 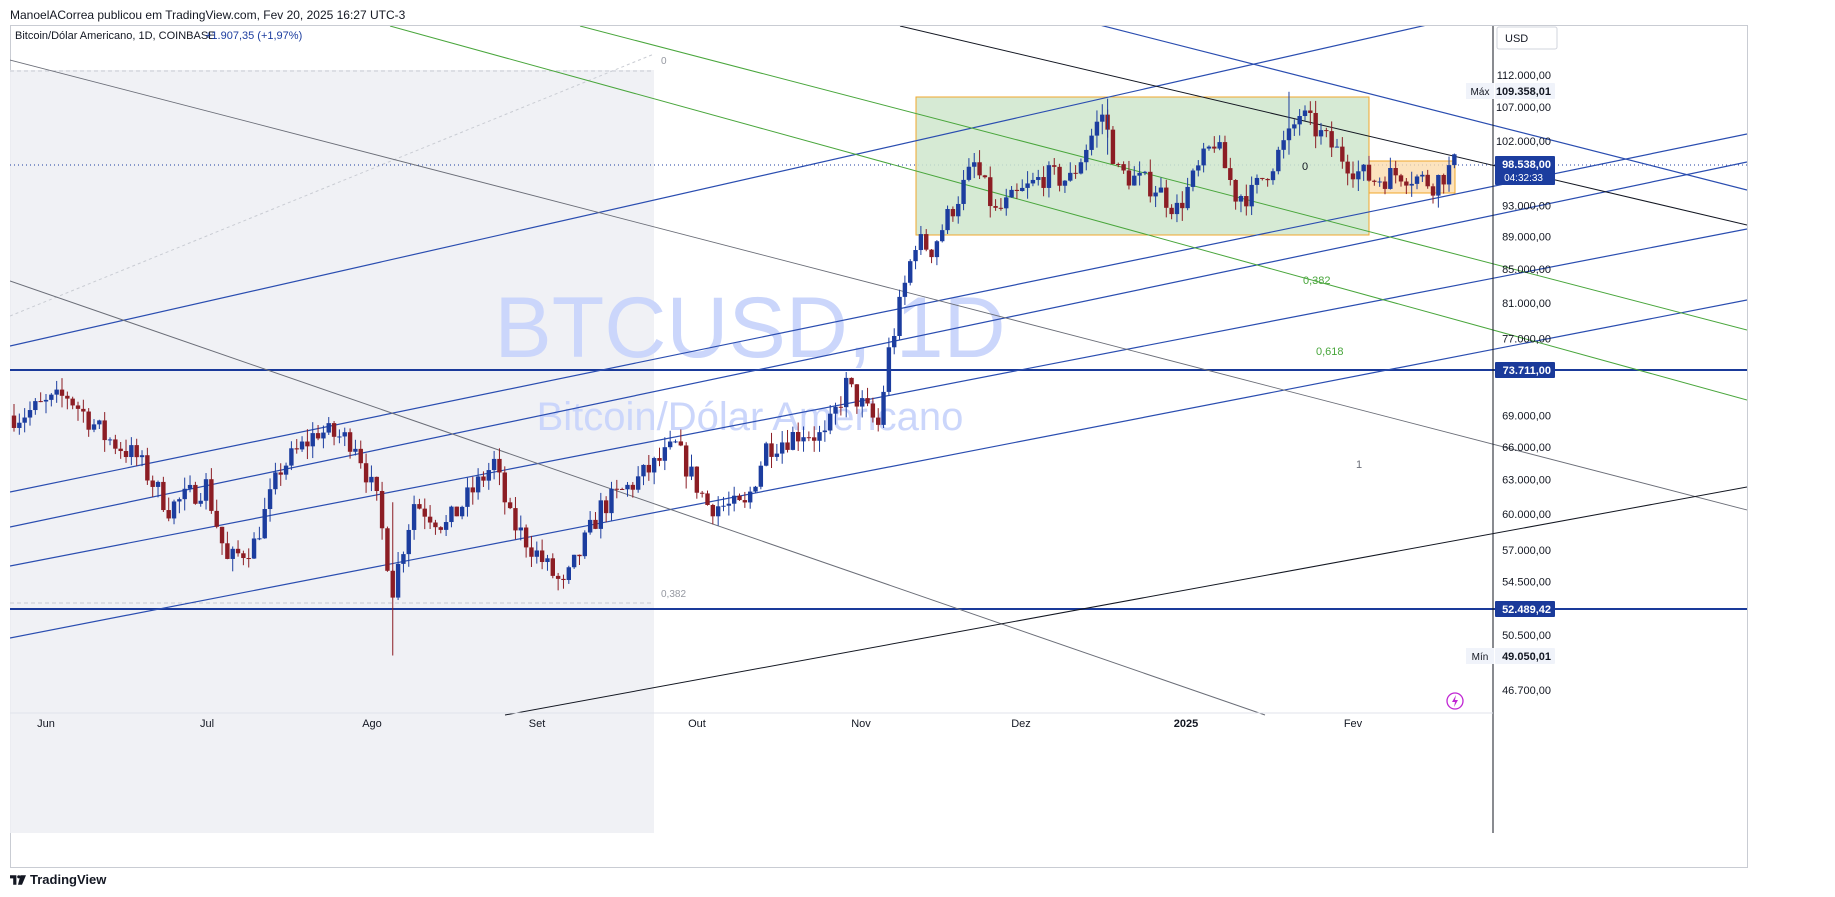 I want to click on fib-label-0618: 0,618, so click(x=1330, y=352).